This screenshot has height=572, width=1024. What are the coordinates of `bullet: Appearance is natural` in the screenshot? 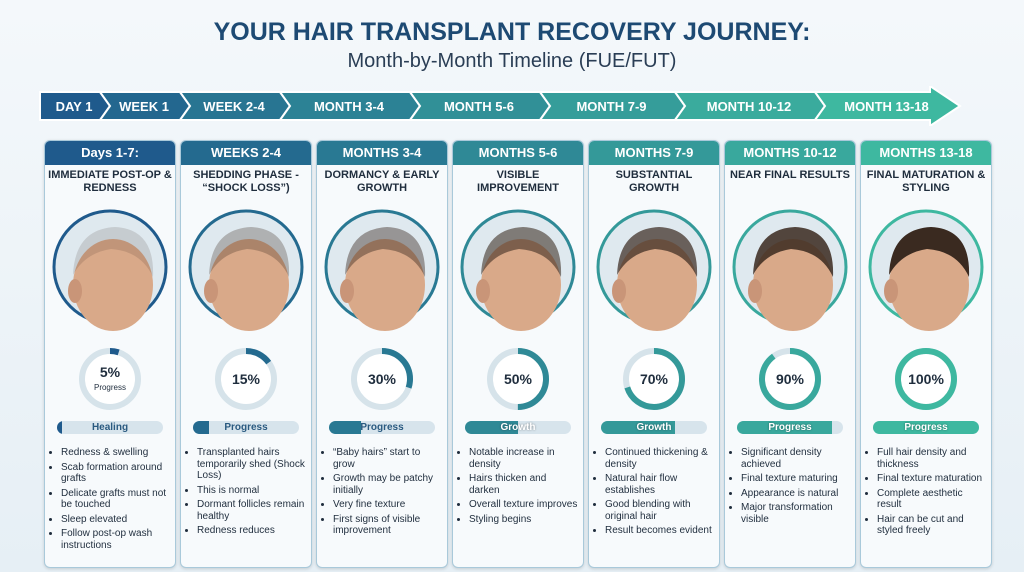 It's located at (796, 494).